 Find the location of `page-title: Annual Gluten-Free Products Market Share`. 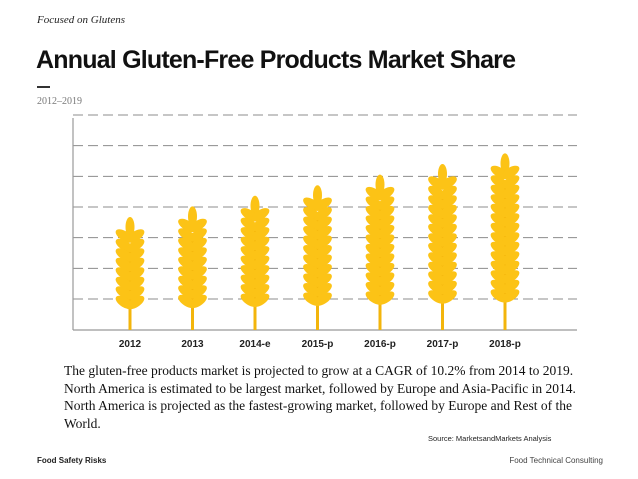

page-title: Annual Gluten-Free Products Market Share is located at coordinates (276, 60).